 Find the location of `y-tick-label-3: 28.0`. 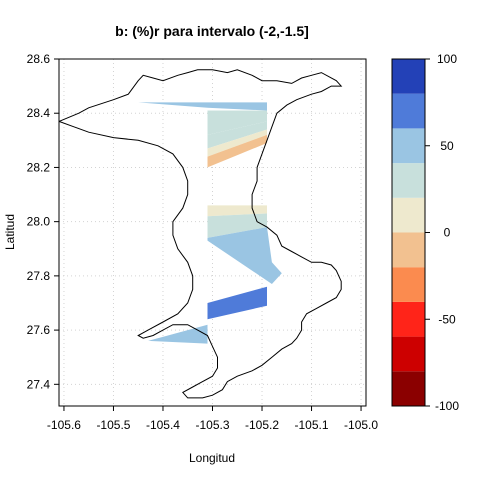

y-tick-label-3: 28.0 is located at coordinates (39, 222).